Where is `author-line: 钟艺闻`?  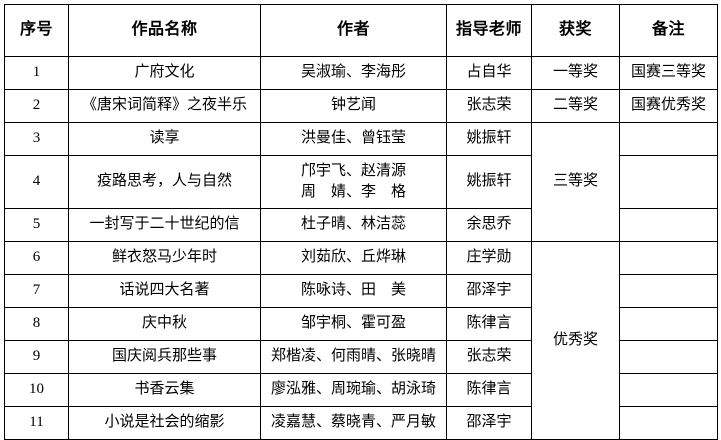
author-line: 钟艺闻 is located at coordinates (353, 105).